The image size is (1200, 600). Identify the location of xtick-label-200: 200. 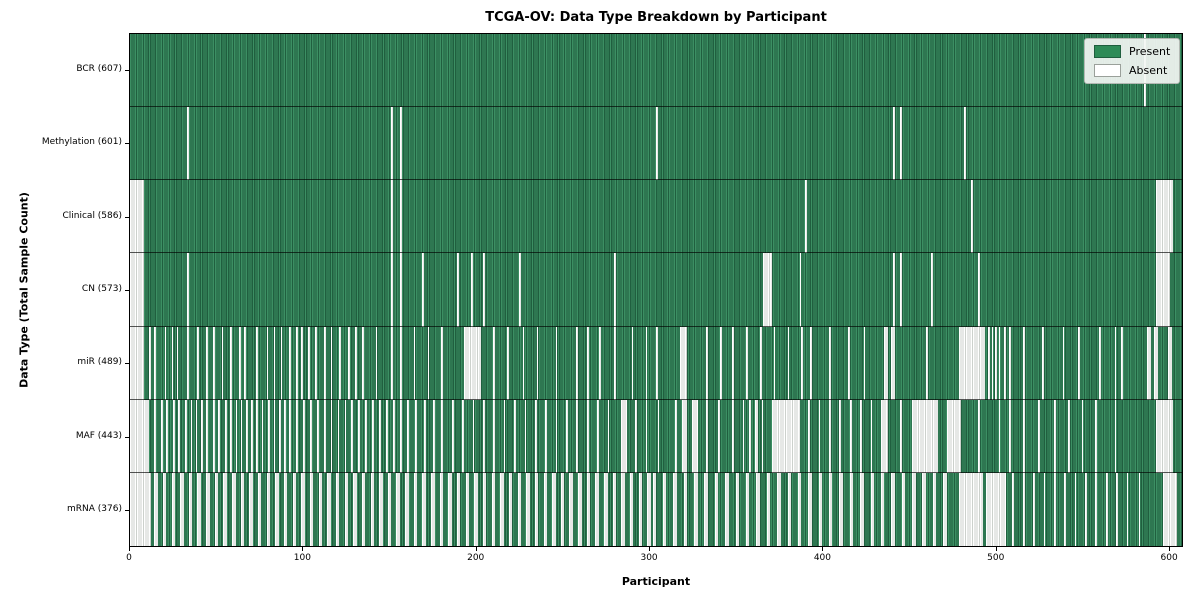
(476, 558).